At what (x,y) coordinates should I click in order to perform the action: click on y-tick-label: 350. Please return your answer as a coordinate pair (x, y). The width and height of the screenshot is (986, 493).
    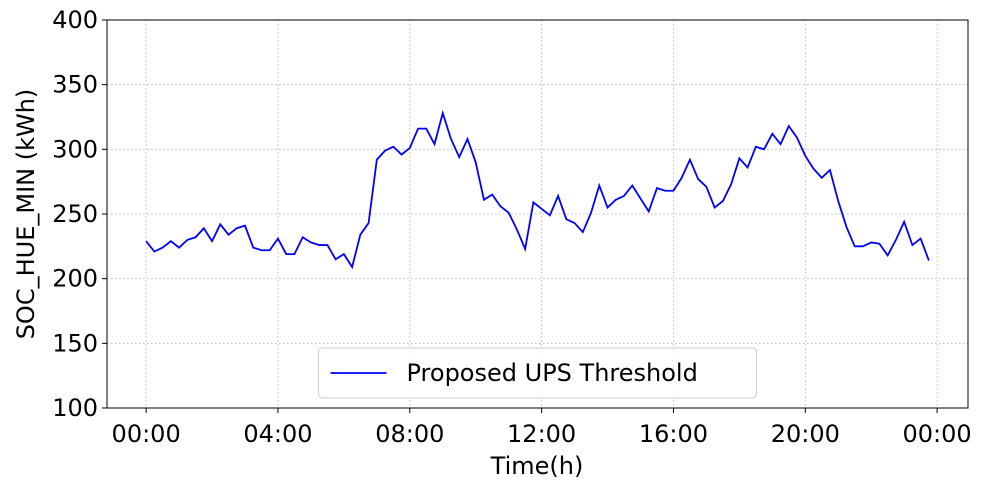
    Looking at the image, I should click on (75, 85).